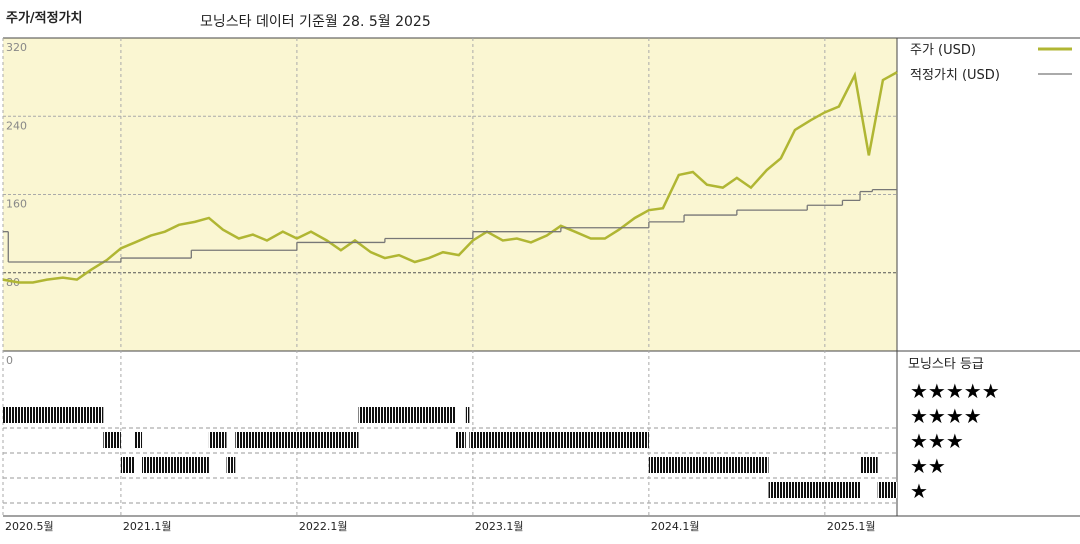  Describe the element at coordinates (928, 466) in the screenshot. I see `rating-legend: ★★` at that location.